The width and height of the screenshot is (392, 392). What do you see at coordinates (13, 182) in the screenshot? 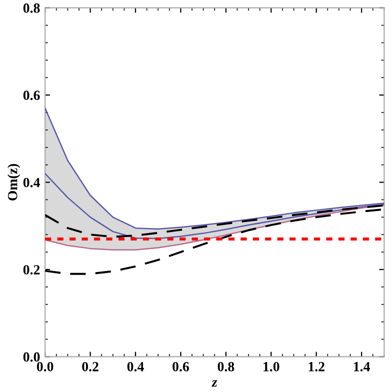
I see `y-axis-title: Om(z)` at bounding box center [13, 182].